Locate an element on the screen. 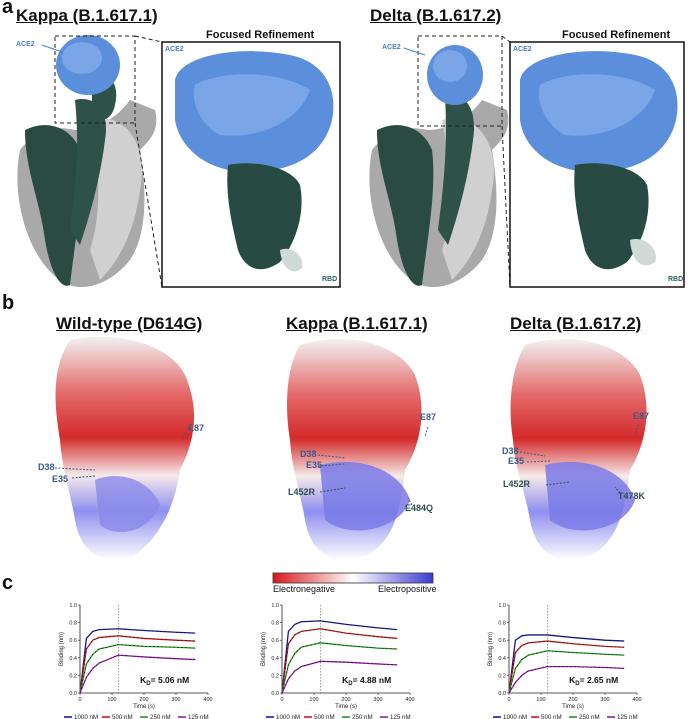 Image resolution: width=688 pixels, height=719 pixels. chart-2-kd-label: KD= 2.65 nM is located at coordinates (593, 681).